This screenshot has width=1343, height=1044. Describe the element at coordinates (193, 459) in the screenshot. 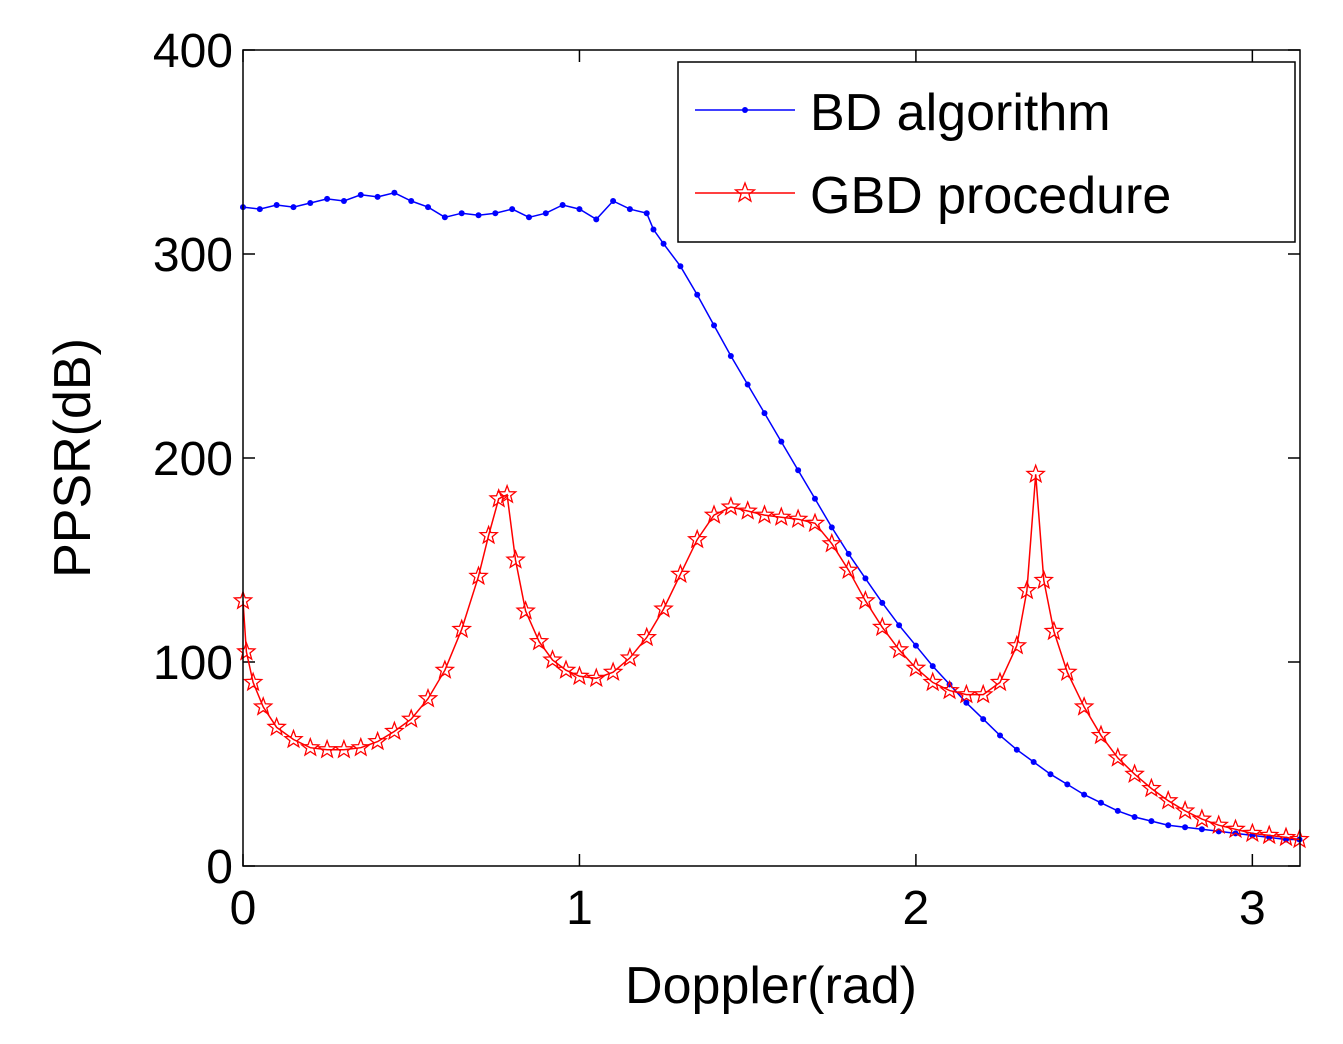

I see `y-tick-label: 200` at that location.